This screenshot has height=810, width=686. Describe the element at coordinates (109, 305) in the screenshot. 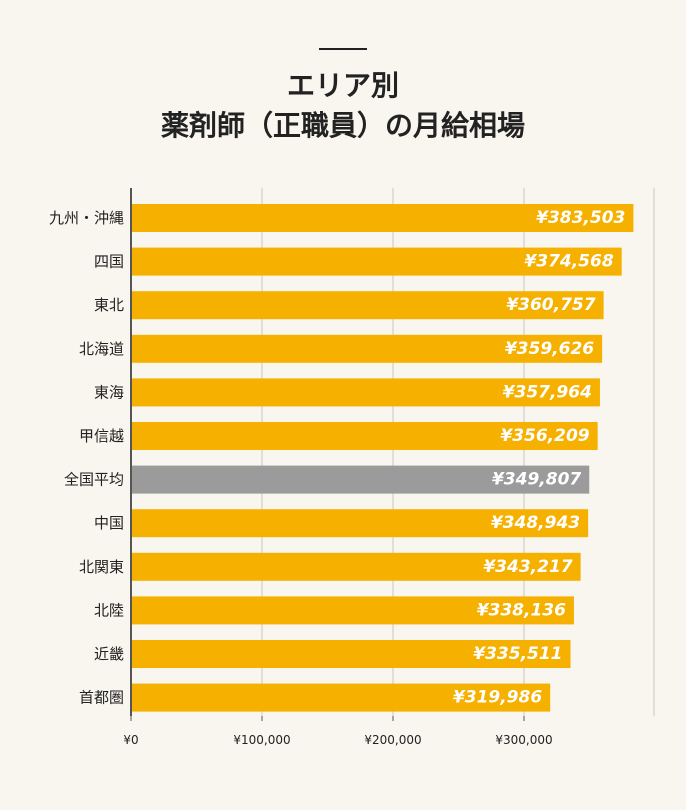

I see `category-label: 東北` at that location.